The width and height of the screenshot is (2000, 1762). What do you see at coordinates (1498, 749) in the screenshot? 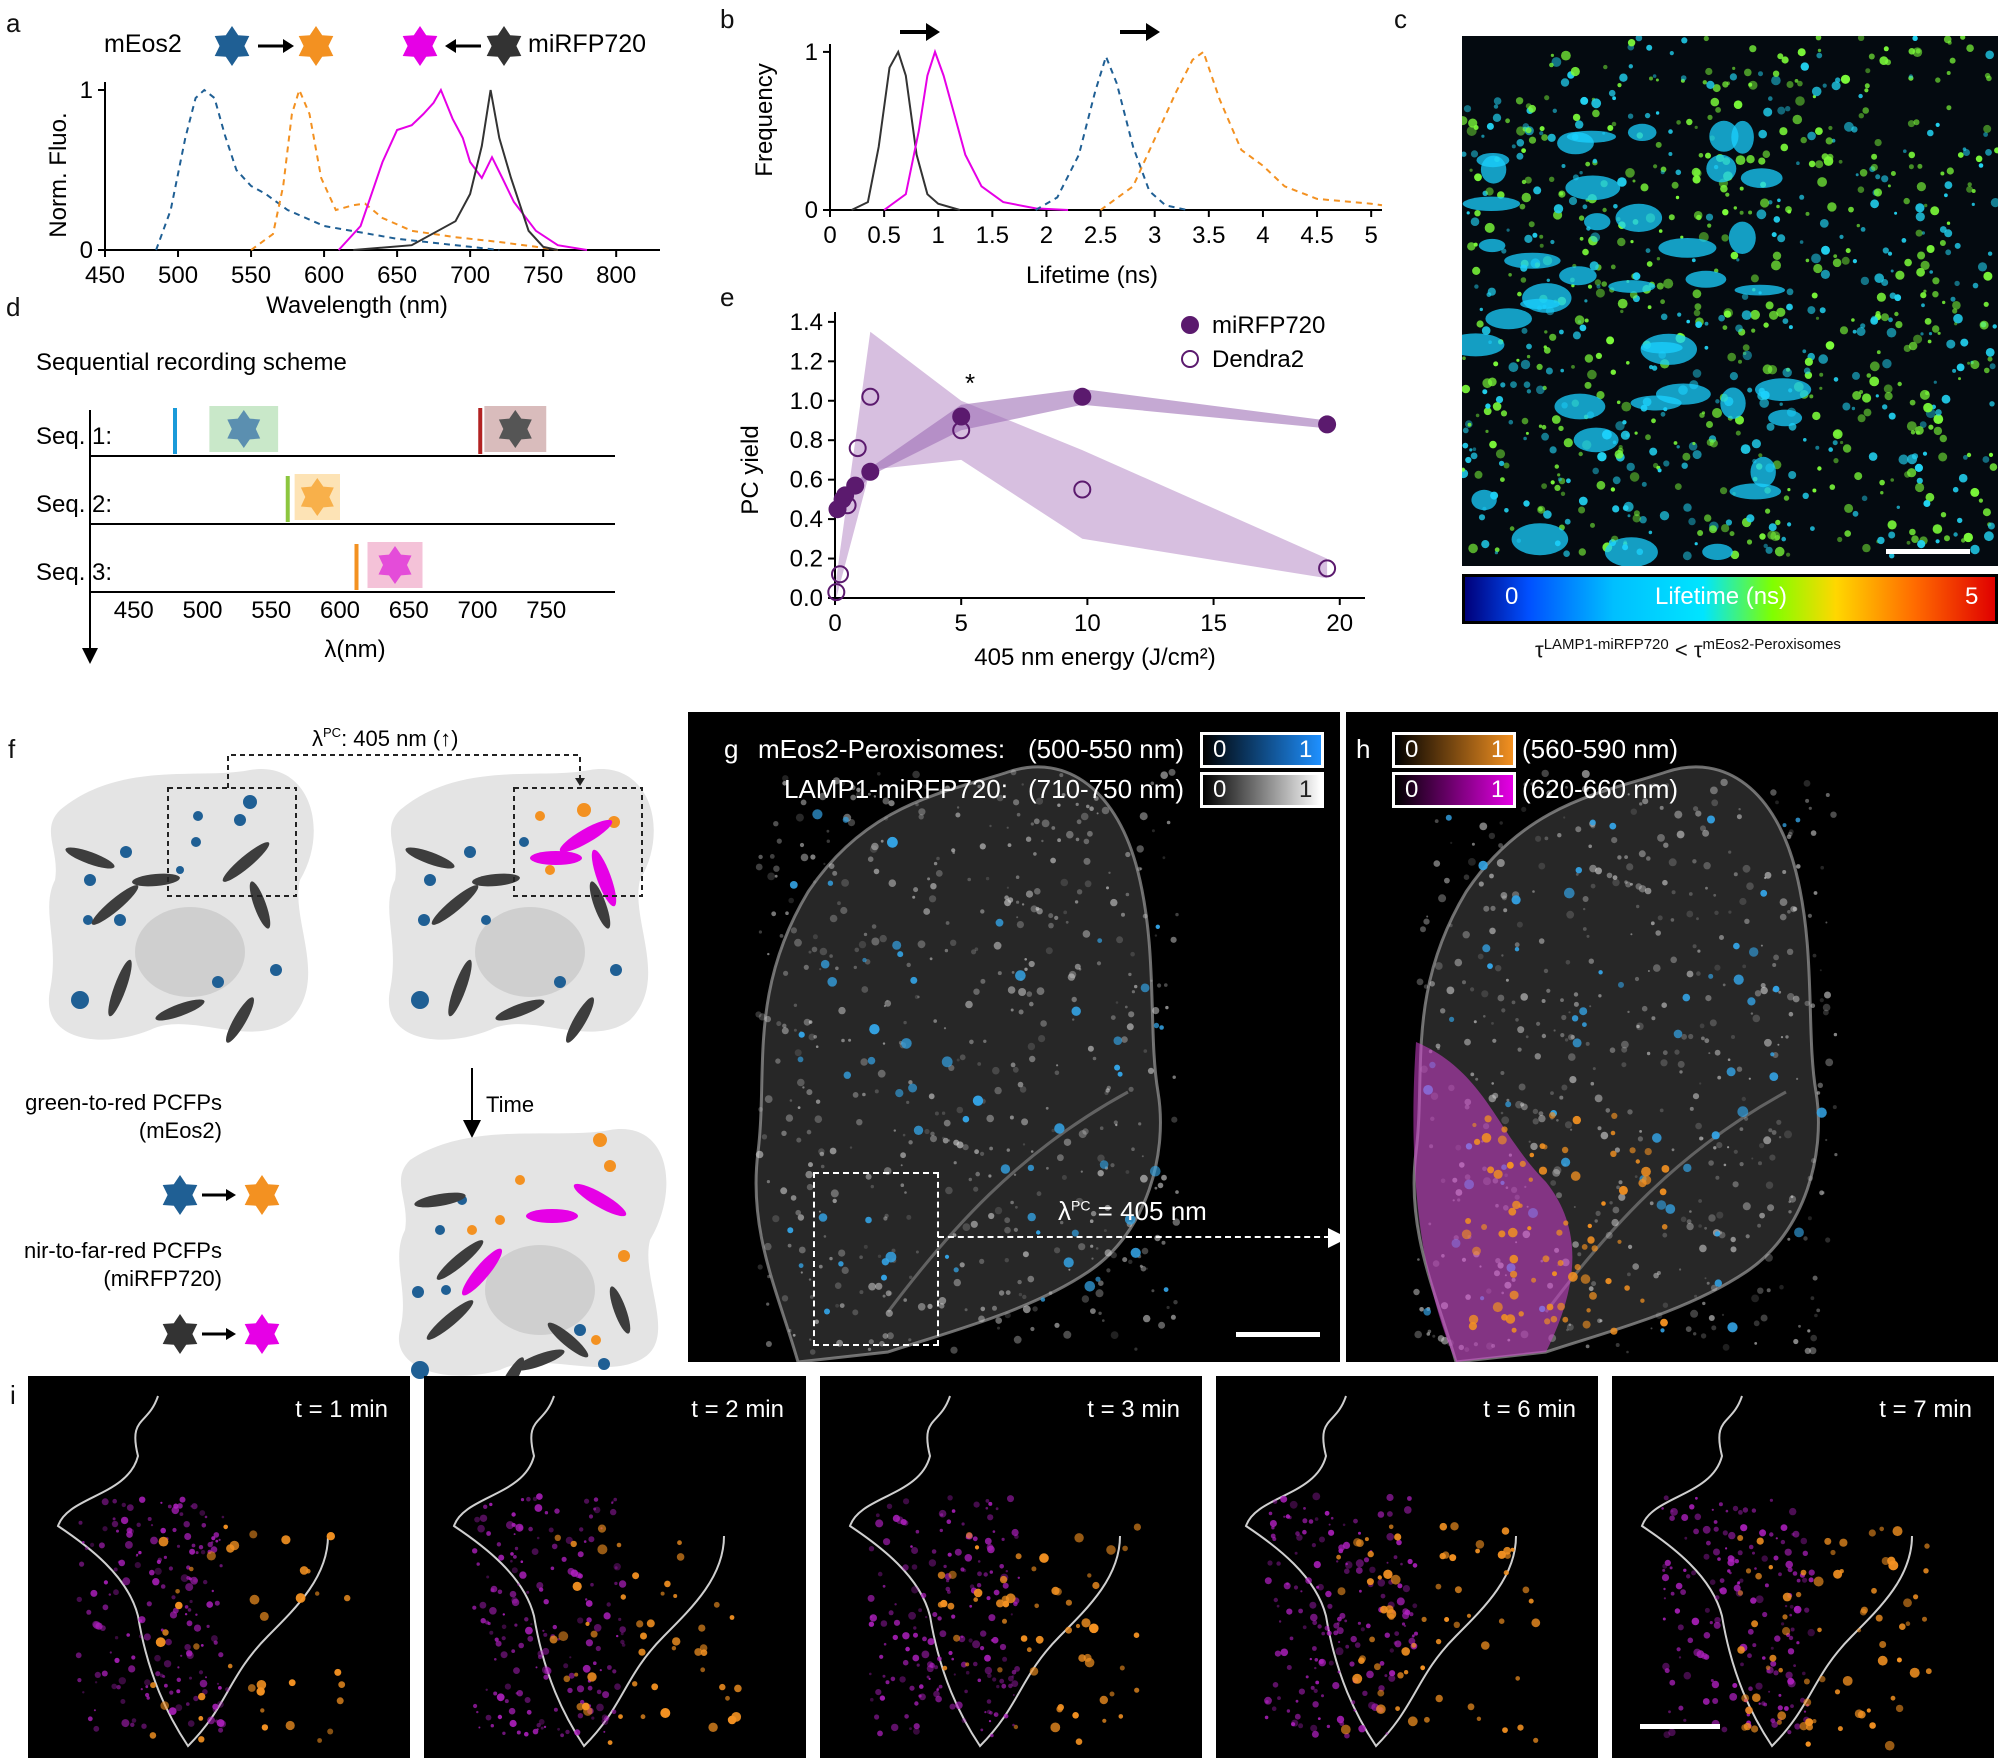
I see `bar-max-orange: 1` at bounding box center [1498, 749].